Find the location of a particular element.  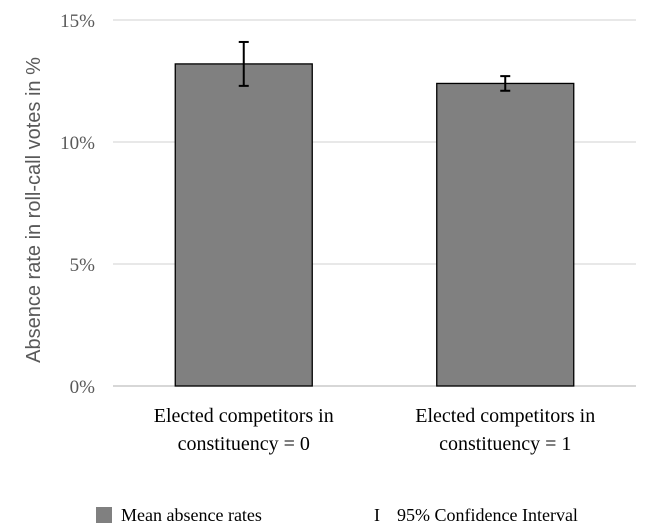

legend-bar-label: Mean absence rates is located at coordinates (191, 515).